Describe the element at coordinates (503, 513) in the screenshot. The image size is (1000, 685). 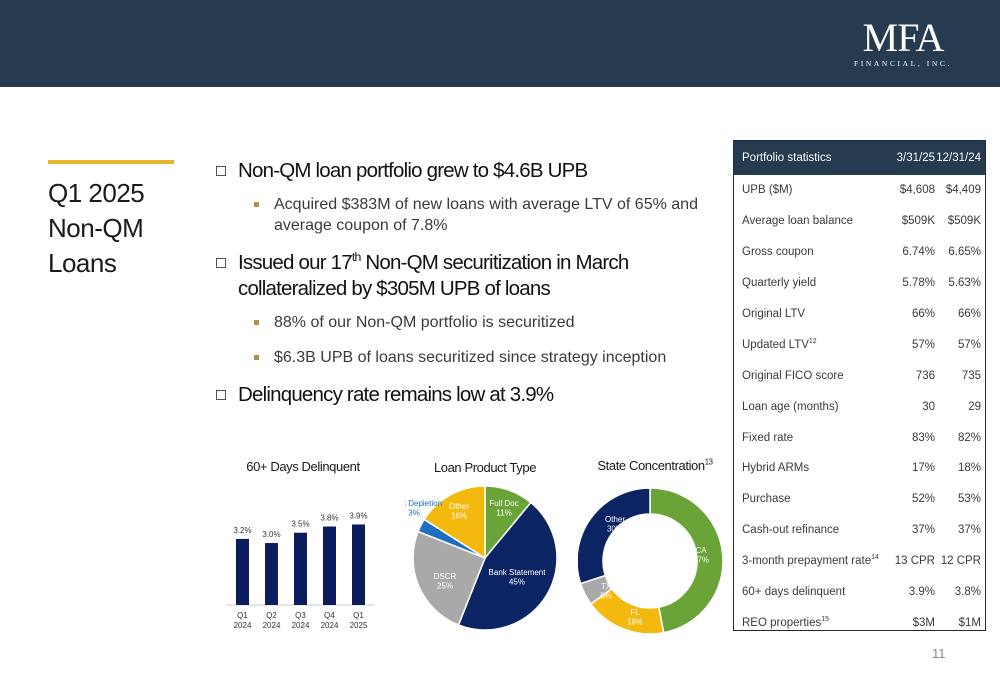
I see `slice-value-label: 11%` at that location.